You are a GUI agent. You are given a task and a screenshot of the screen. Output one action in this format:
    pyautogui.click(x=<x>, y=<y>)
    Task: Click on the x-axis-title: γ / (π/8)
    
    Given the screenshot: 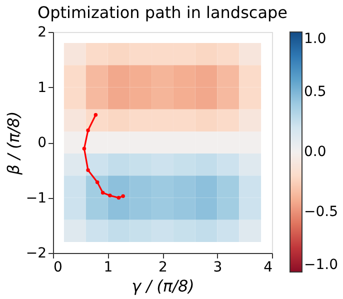 What is the action you would take?
    pyautogui.click(x=163, y=286)
    